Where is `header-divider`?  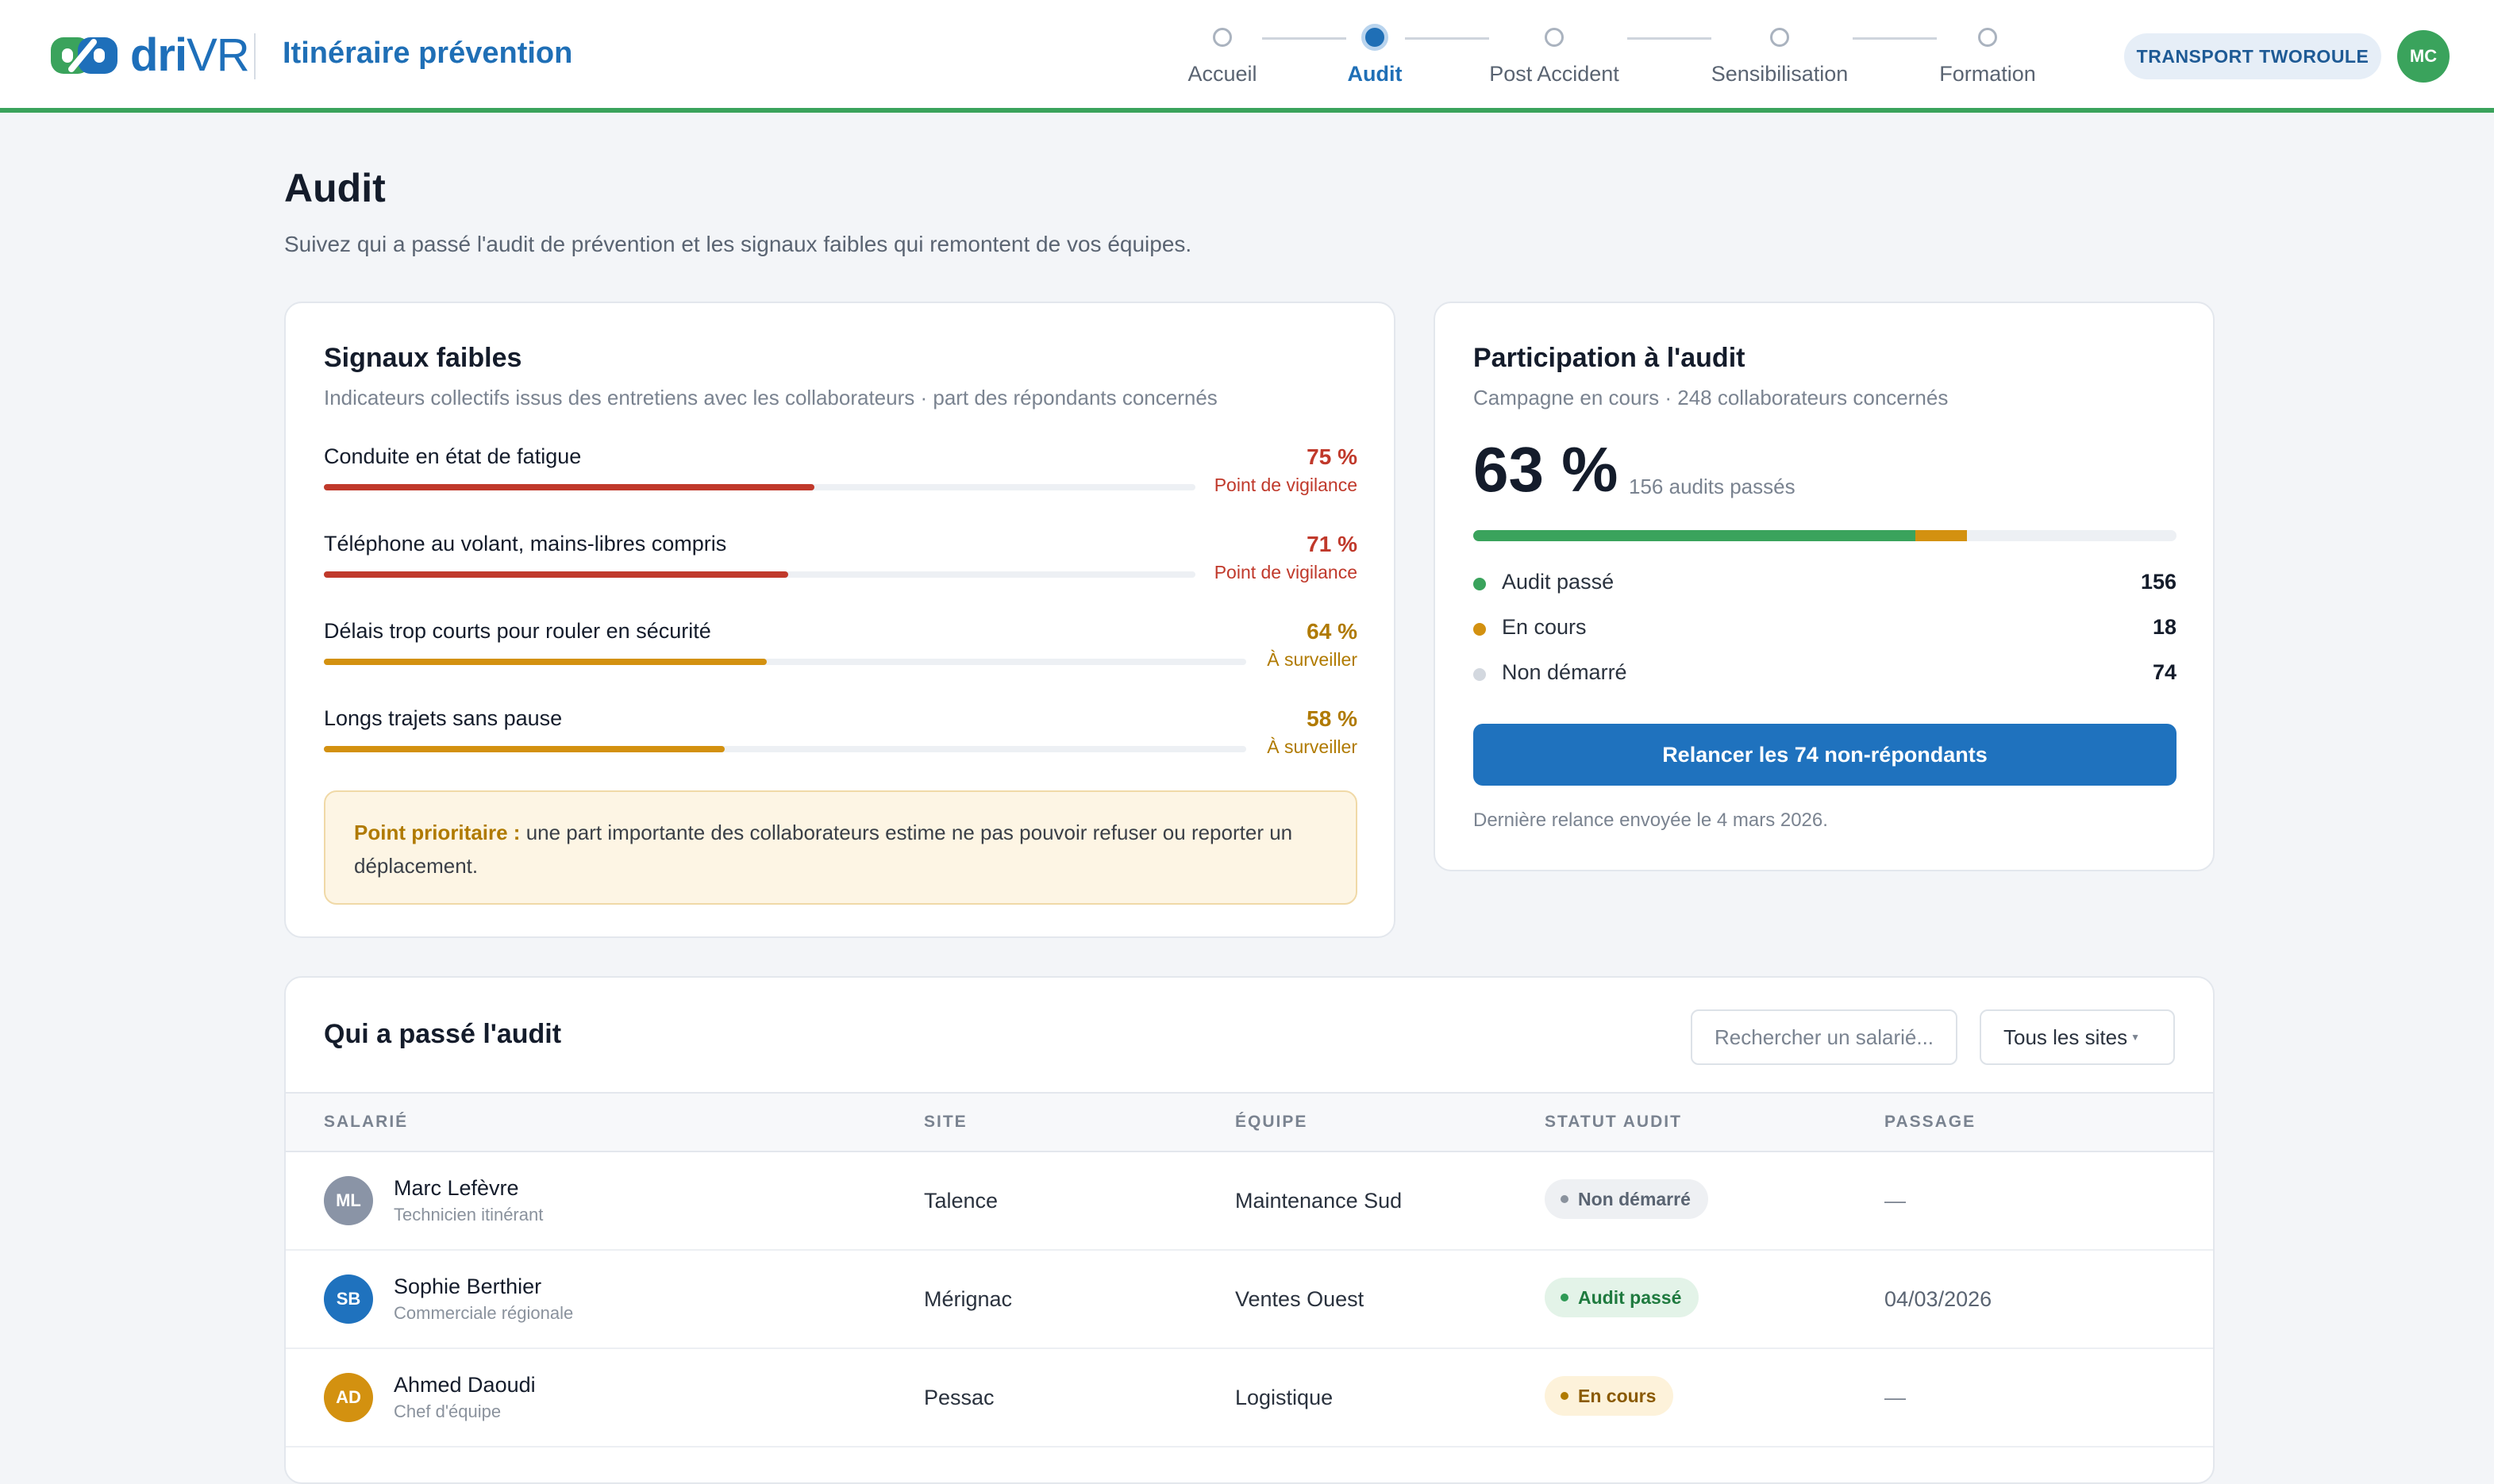 header-divider is located at coordinates (255, 56).